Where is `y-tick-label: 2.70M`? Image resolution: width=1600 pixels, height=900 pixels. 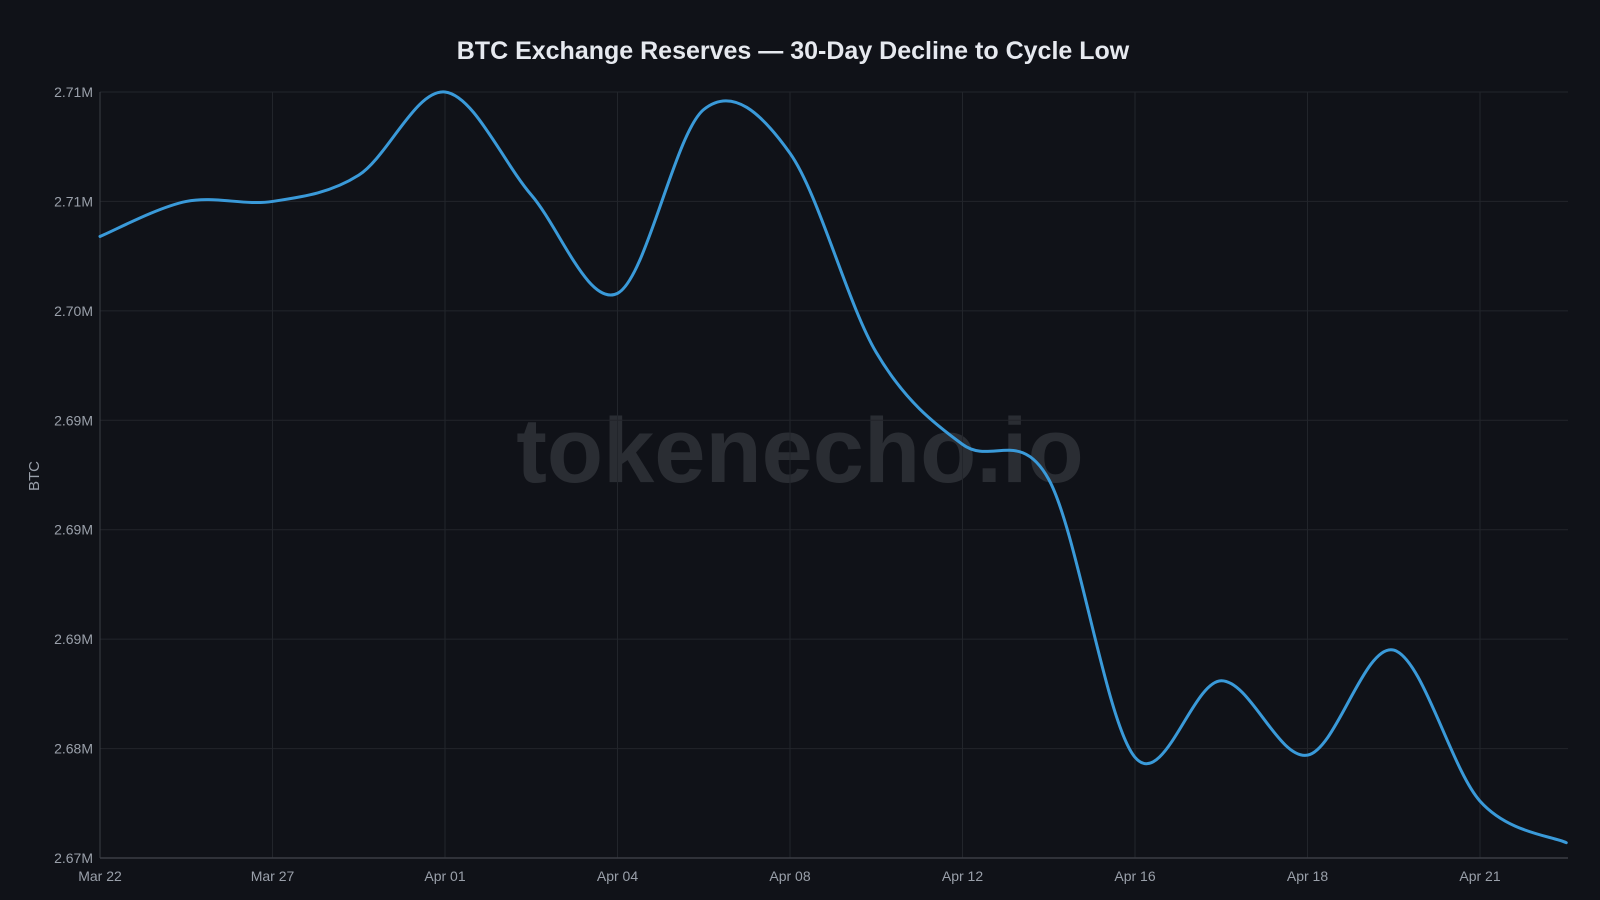 y-tick-label: 2.70M is located at coordinates (73, 311).